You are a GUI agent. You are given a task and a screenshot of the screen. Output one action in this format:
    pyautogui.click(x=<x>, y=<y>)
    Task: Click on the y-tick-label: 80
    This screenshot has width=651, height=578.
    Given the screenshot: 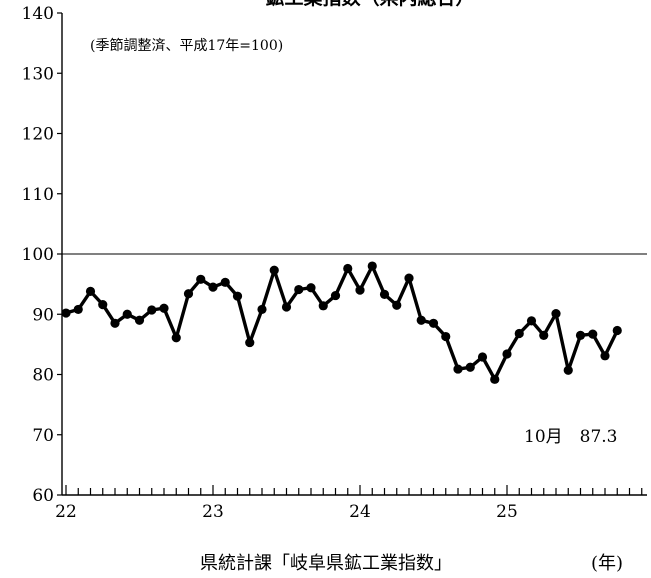 What is the action you would take?
    pyautogui.click(x=43, y=376)
    